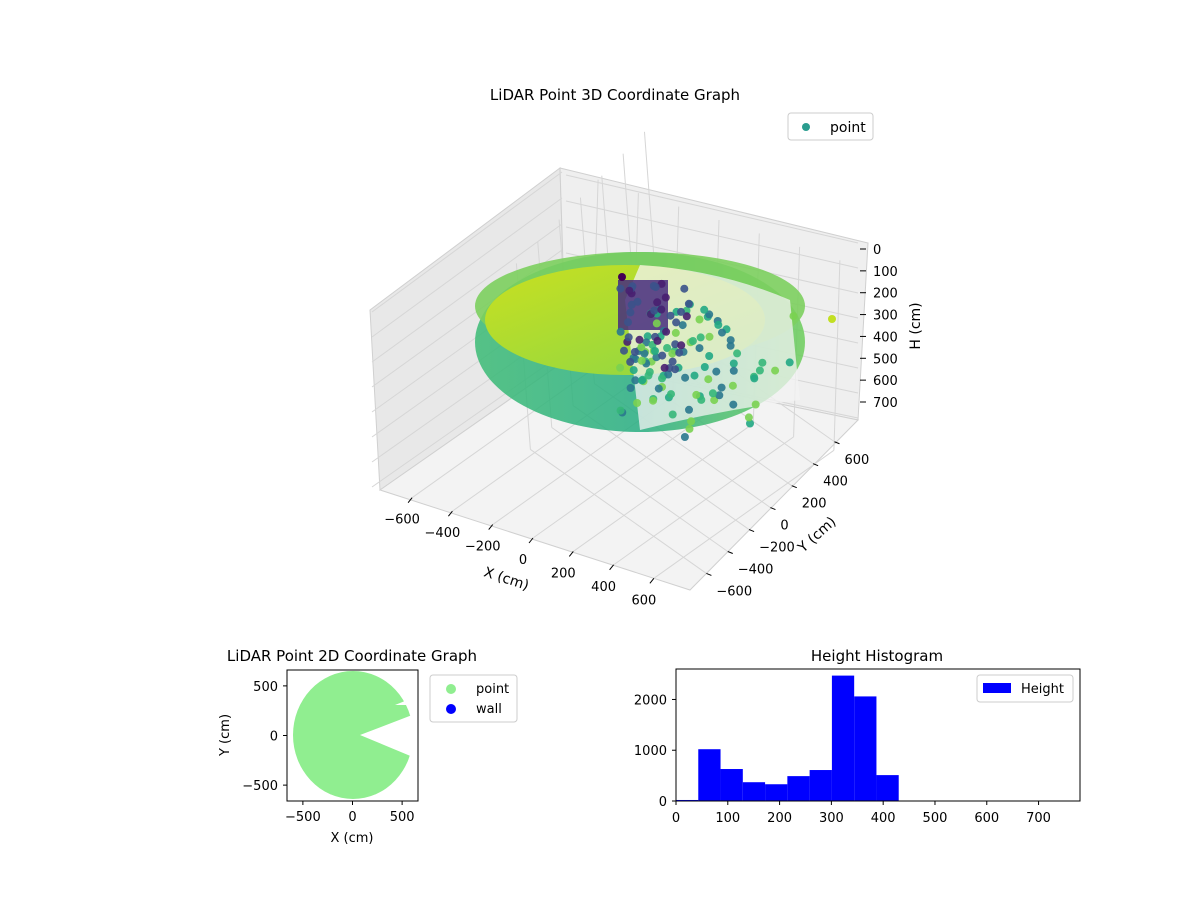 Image resolution: width=1200 pixels, height=900 pixels. I want to click on x-tick-label-hist: 400, so click(883, 818).